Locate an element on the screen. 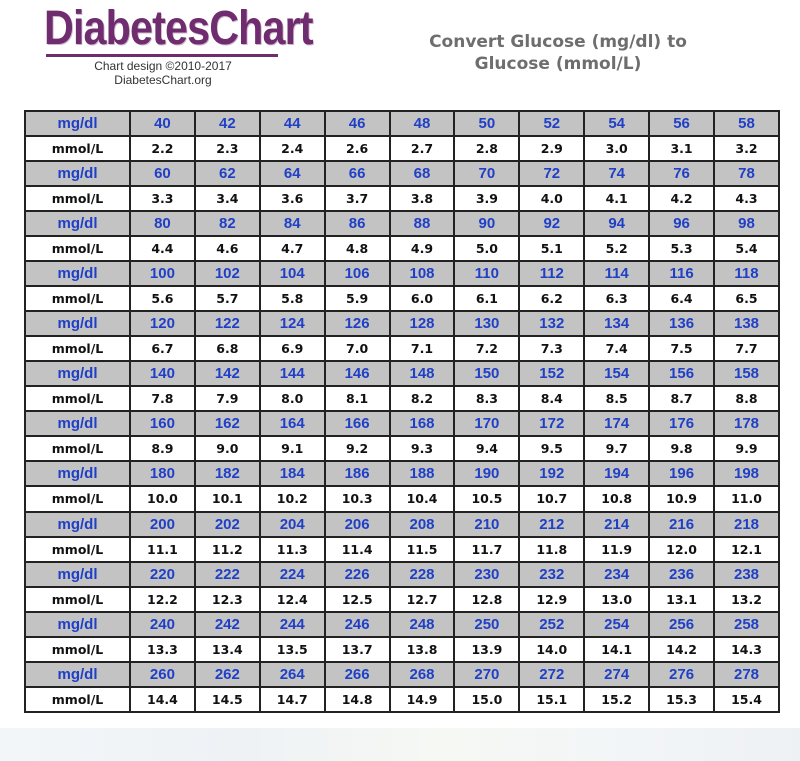 Image resolution: width=800 pixels, height=761 pixels. mmol-value-cell: 10.2 is located at coordinates (292, 499).